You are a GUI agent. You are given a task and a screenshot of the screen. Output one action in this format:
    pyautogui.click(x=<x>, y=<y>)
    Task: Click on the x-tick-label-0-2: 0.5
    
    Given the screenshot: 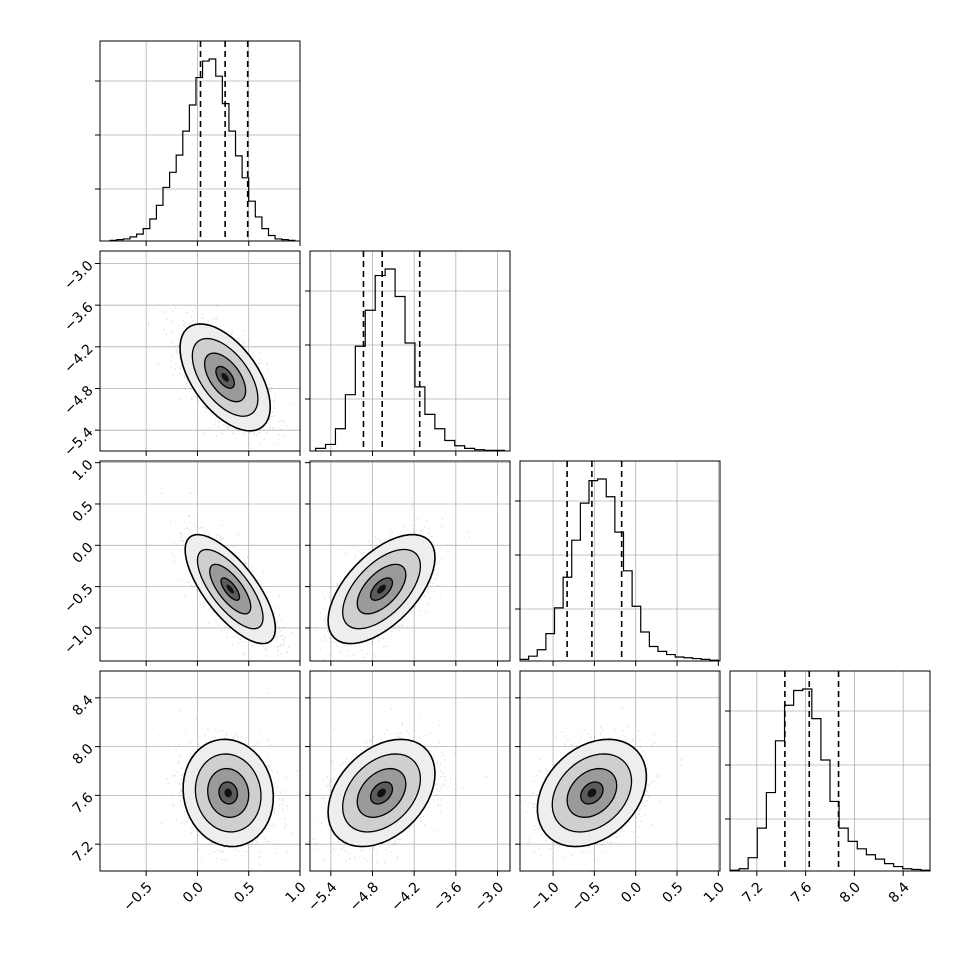 What is the action you would take?
    pyautogui.click(x=244, y=892)
    